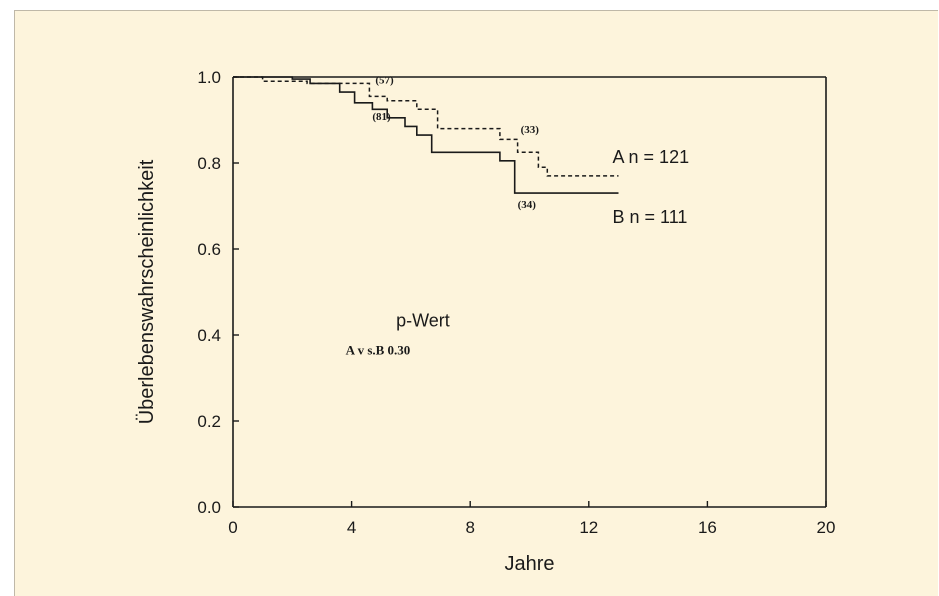 Image resolution: width=939 pixels, height=596 pixels. I want to click on x-tick-label: 0, so click(232, 527).